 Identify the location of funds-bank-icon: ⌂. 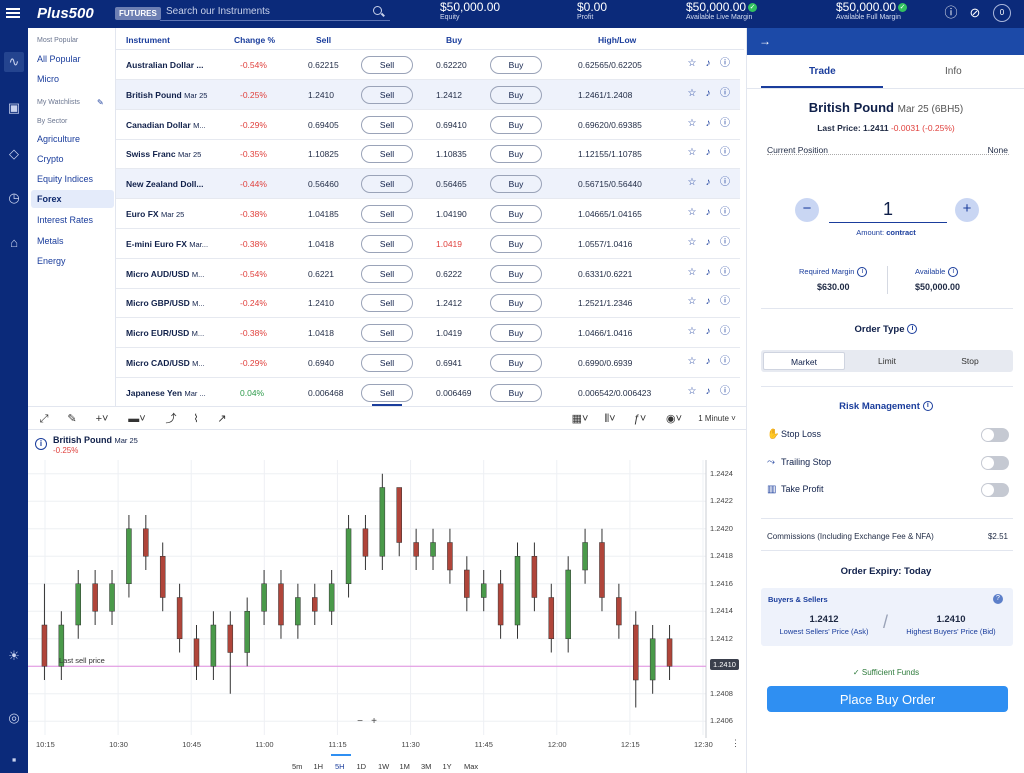
(14, 242).